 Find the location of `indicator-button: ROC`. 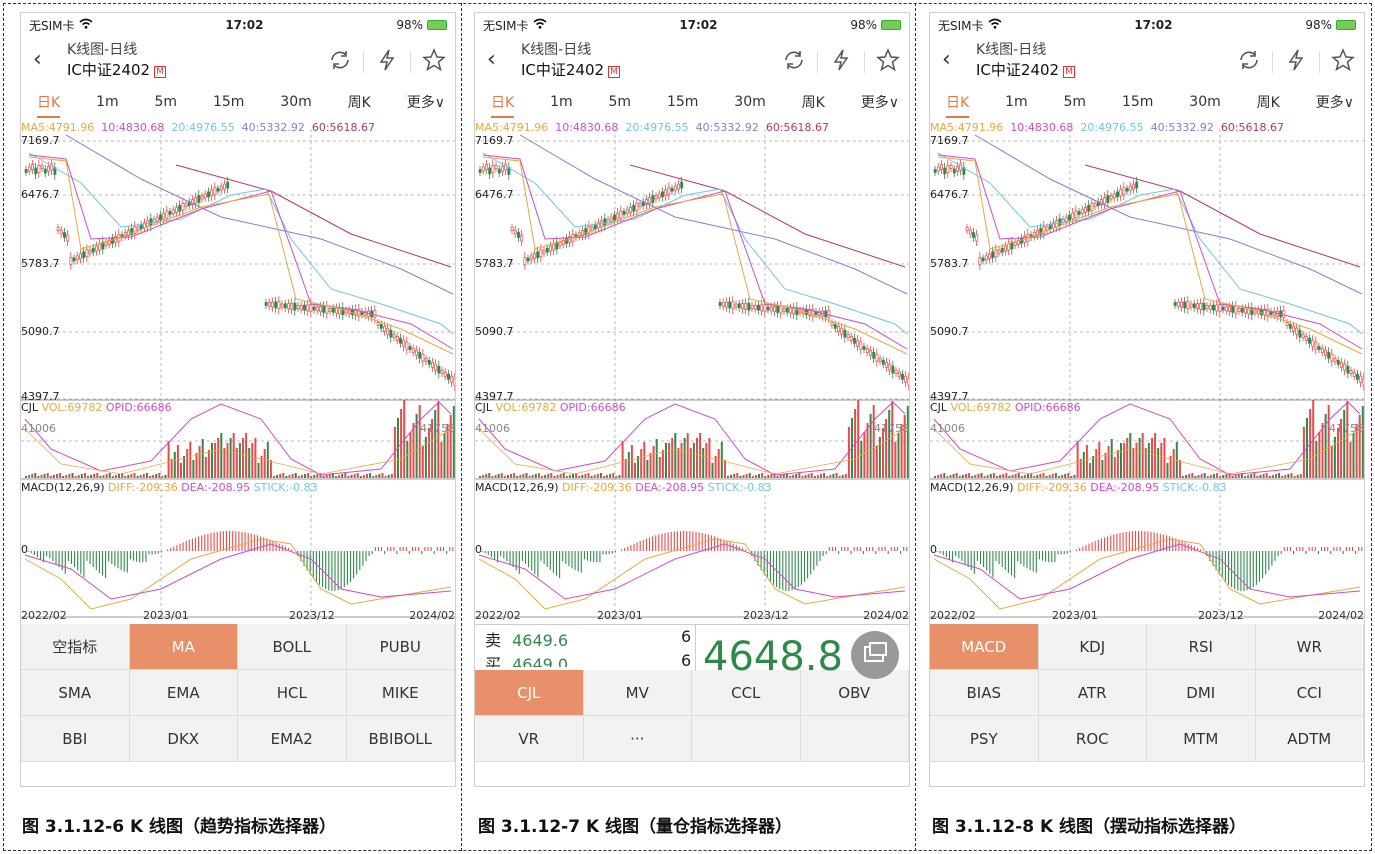

indicator-button: ROC is located at coordinates (1092, 739).